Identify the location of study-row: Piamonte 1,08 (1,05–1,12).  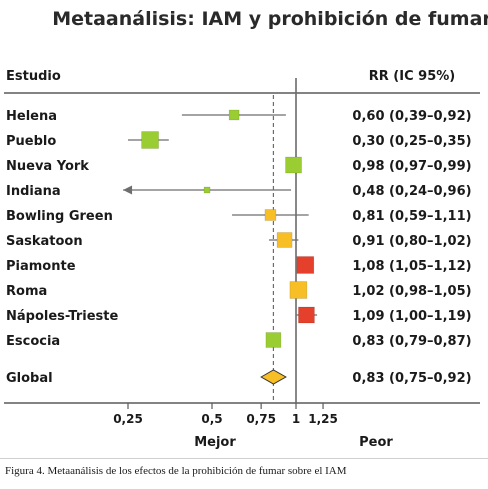
(239, 265).